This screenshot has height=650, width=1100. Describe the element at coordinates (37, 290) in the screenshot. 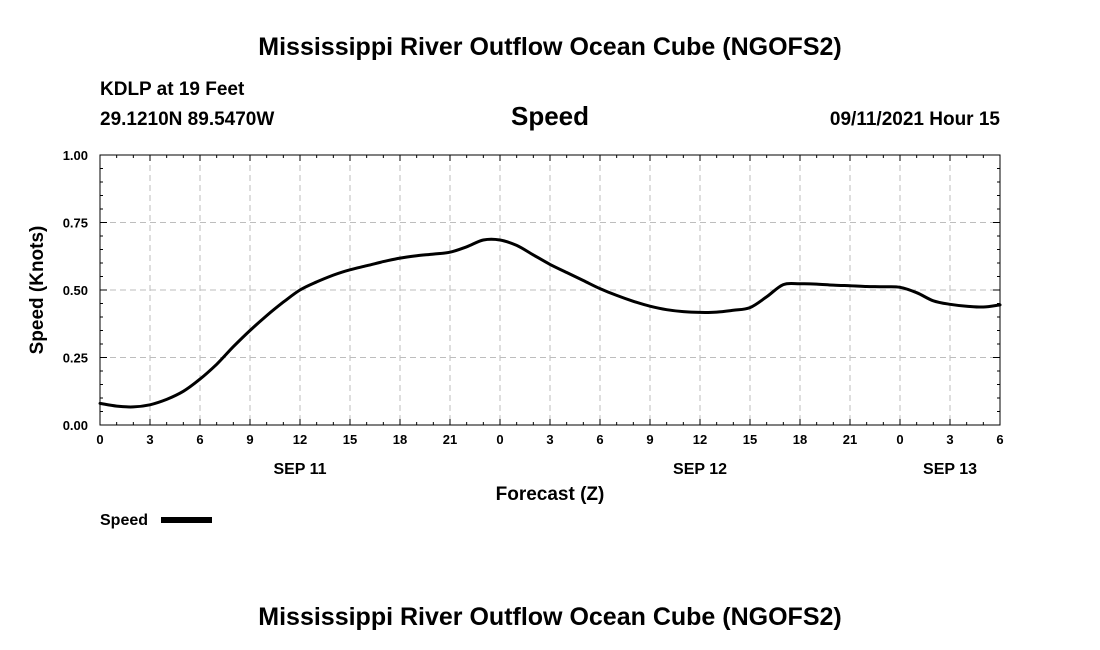

I see `y-axis-label: Speed (Knots)` at that location.